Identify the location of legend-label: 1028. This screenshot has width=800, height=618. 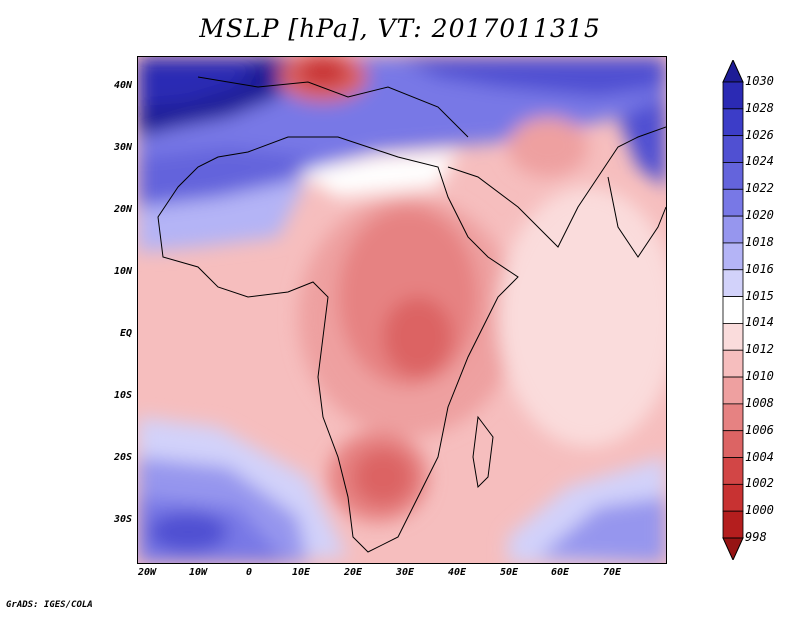
(759, 107).